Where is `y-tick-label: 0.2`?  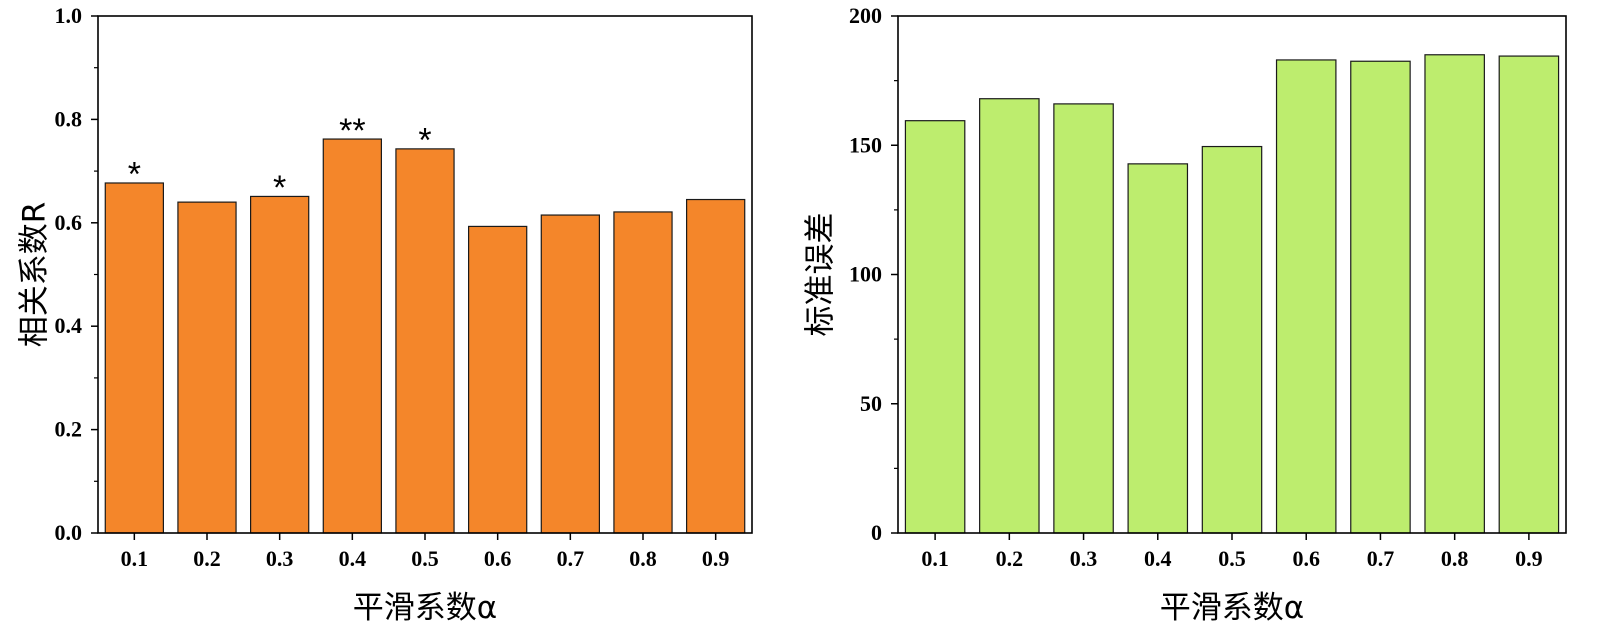
y-tick-label: 0.2 is located at coordinates (69, 429).